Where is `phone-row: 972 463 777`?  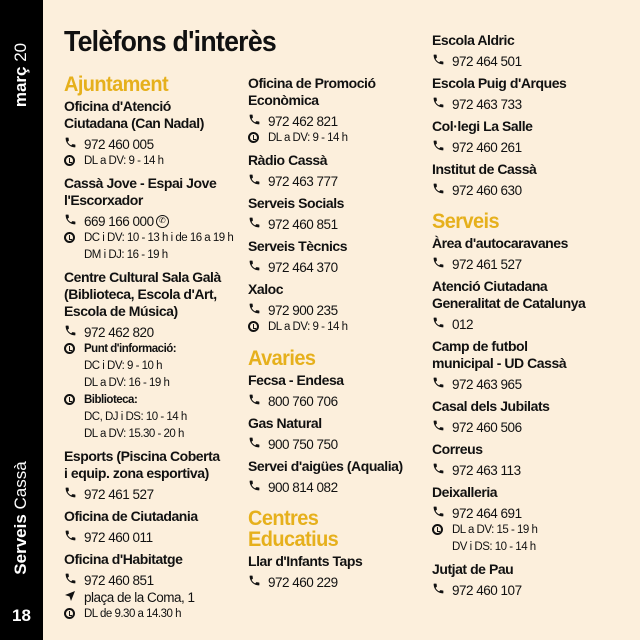 phone-row: 972 463 777 is located at coordinates (340, 181).